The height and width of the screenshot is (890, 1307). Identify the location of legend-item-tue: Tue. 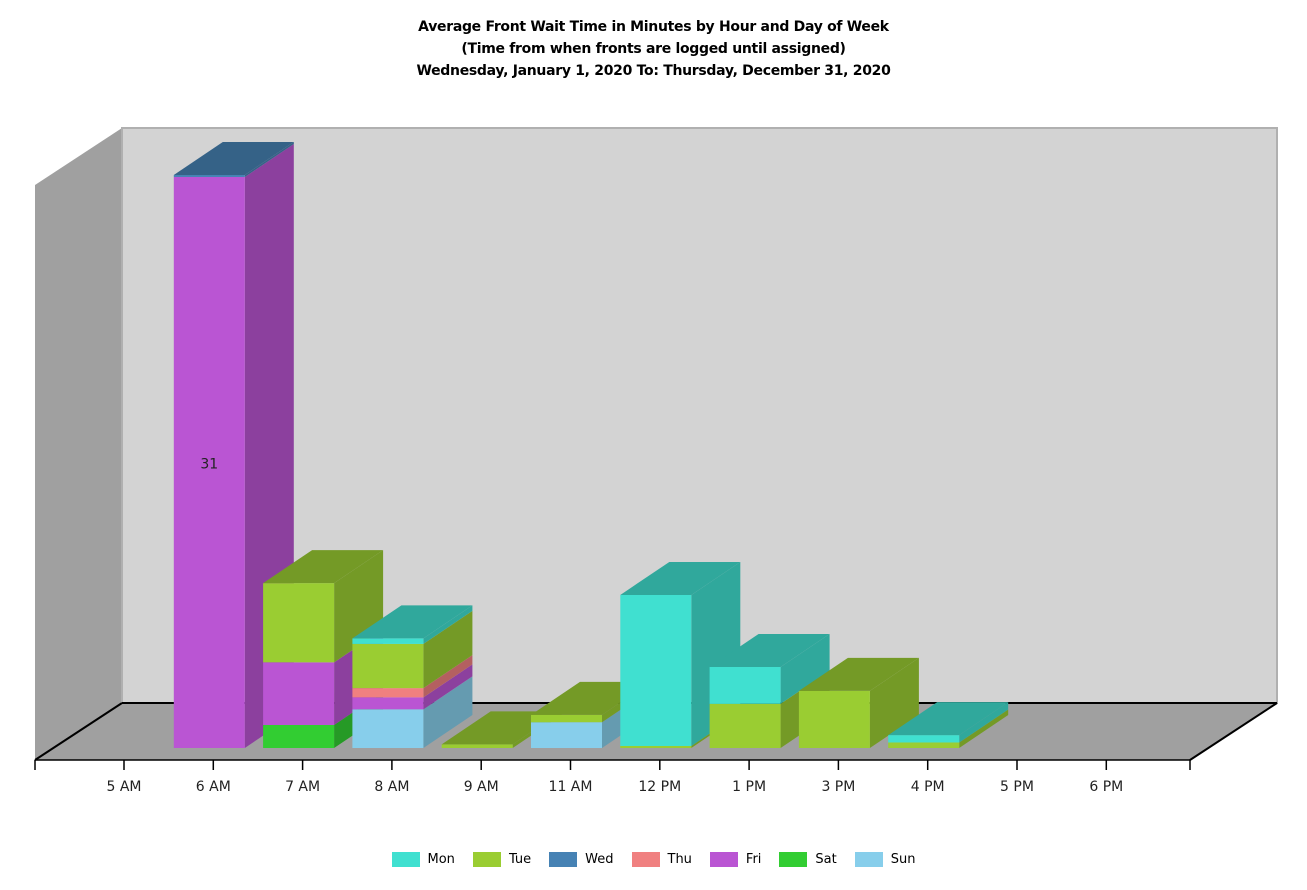
(502, 859).